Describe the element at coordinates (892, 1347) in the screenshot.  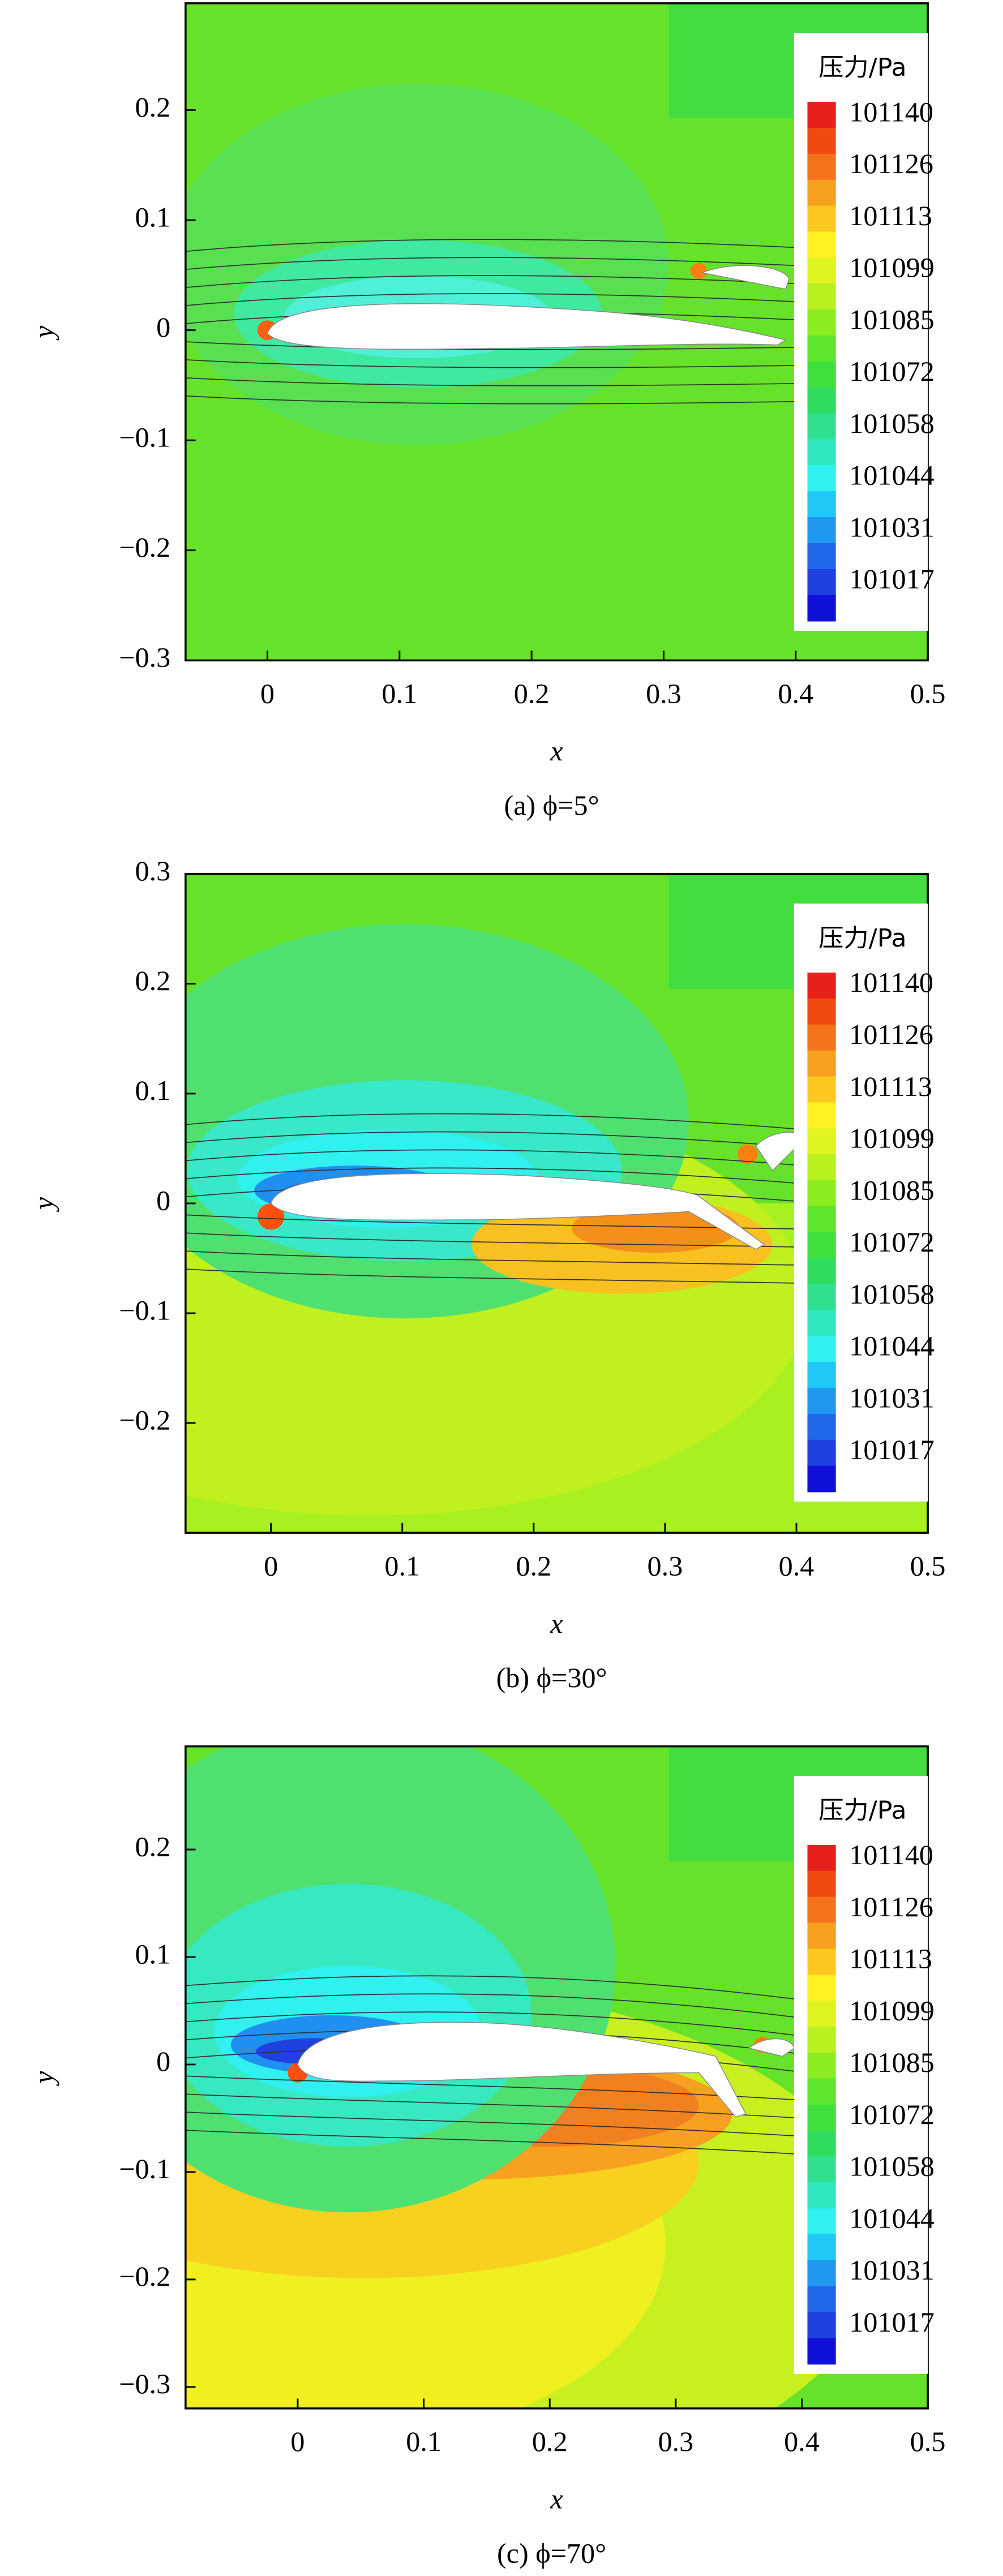
I see `colorbar-label: 101044` at that location.